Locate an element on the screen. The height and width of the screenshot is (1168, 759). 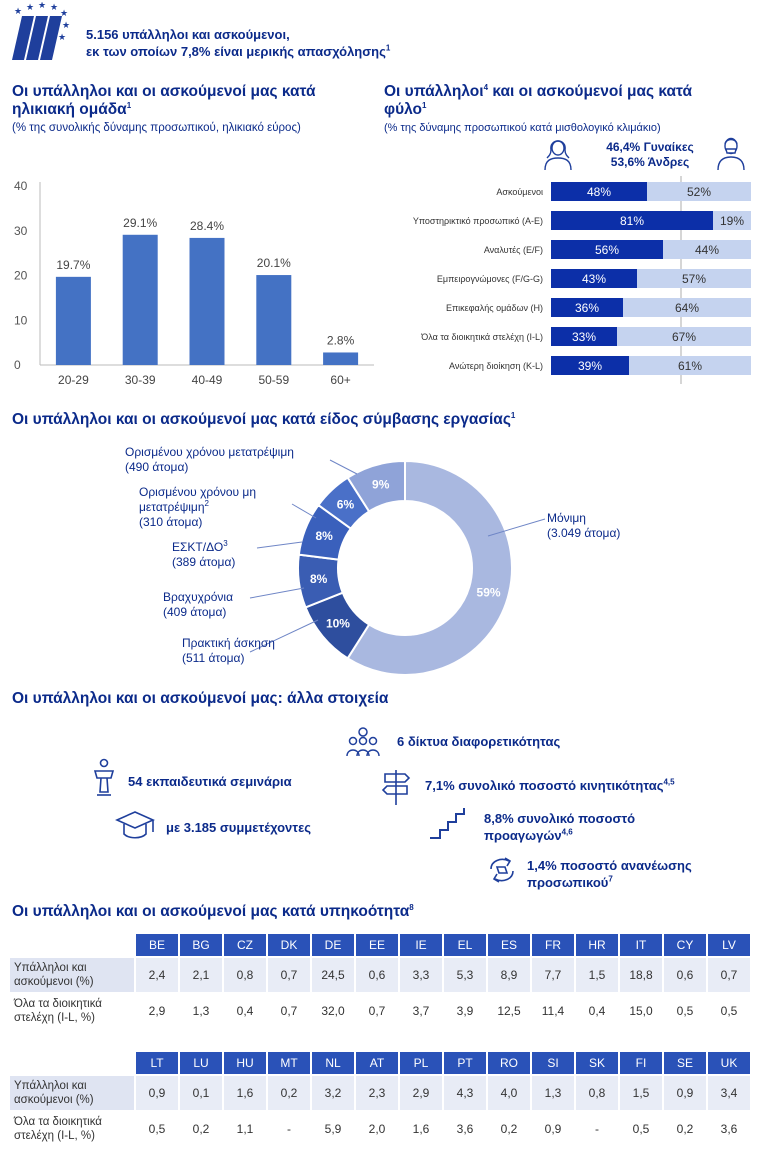
renewal-arrows-icon is located at coordinates (502, 870).